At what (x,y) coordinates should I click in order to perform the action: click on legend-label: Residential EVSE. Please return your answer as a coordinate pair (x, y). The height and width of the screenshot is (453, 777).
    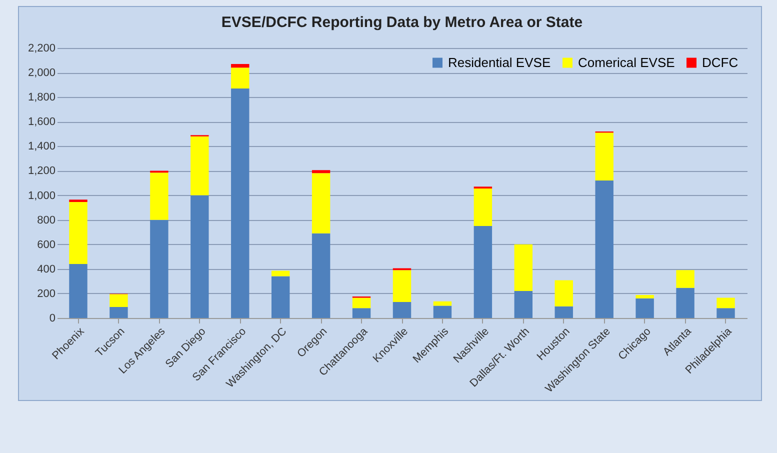
    Looking at the image, I should click on (499, 62).